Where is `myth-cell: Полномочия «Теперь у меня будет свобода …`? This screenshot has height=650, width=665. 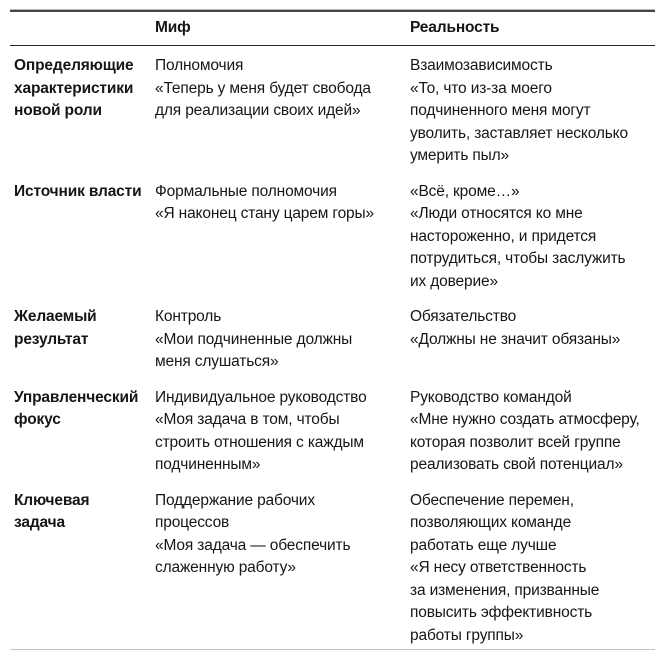
myth-cell: Полномочия «Теперь у меня будет свобода … is located at coordinates (263, 88).